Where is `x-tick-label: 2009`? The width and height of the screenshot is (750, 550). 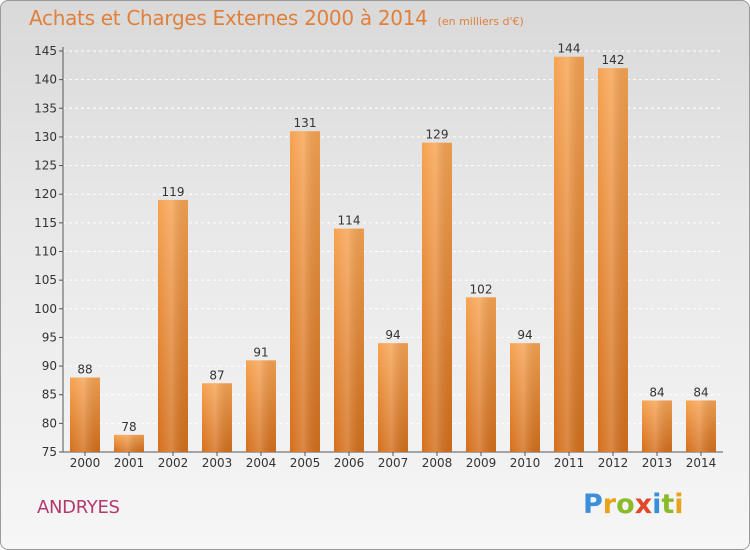
x-tick-label: 2009 is located at coordinates (481, 463).